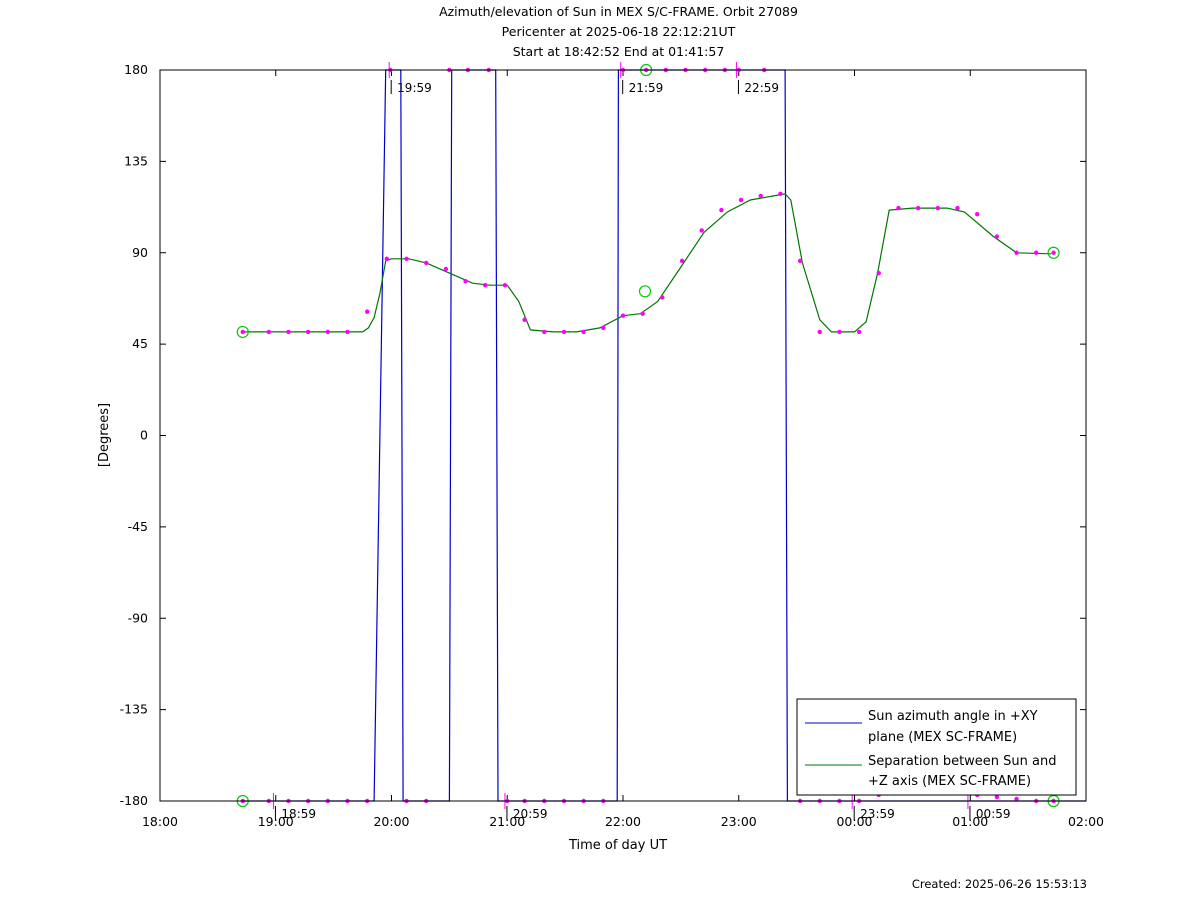 This screenshot has width=1200, height=901. What do you see at coordinates (993, 814) in the screenshot?
I see `hour-label: 00:59` at bounding box center [993, 814].